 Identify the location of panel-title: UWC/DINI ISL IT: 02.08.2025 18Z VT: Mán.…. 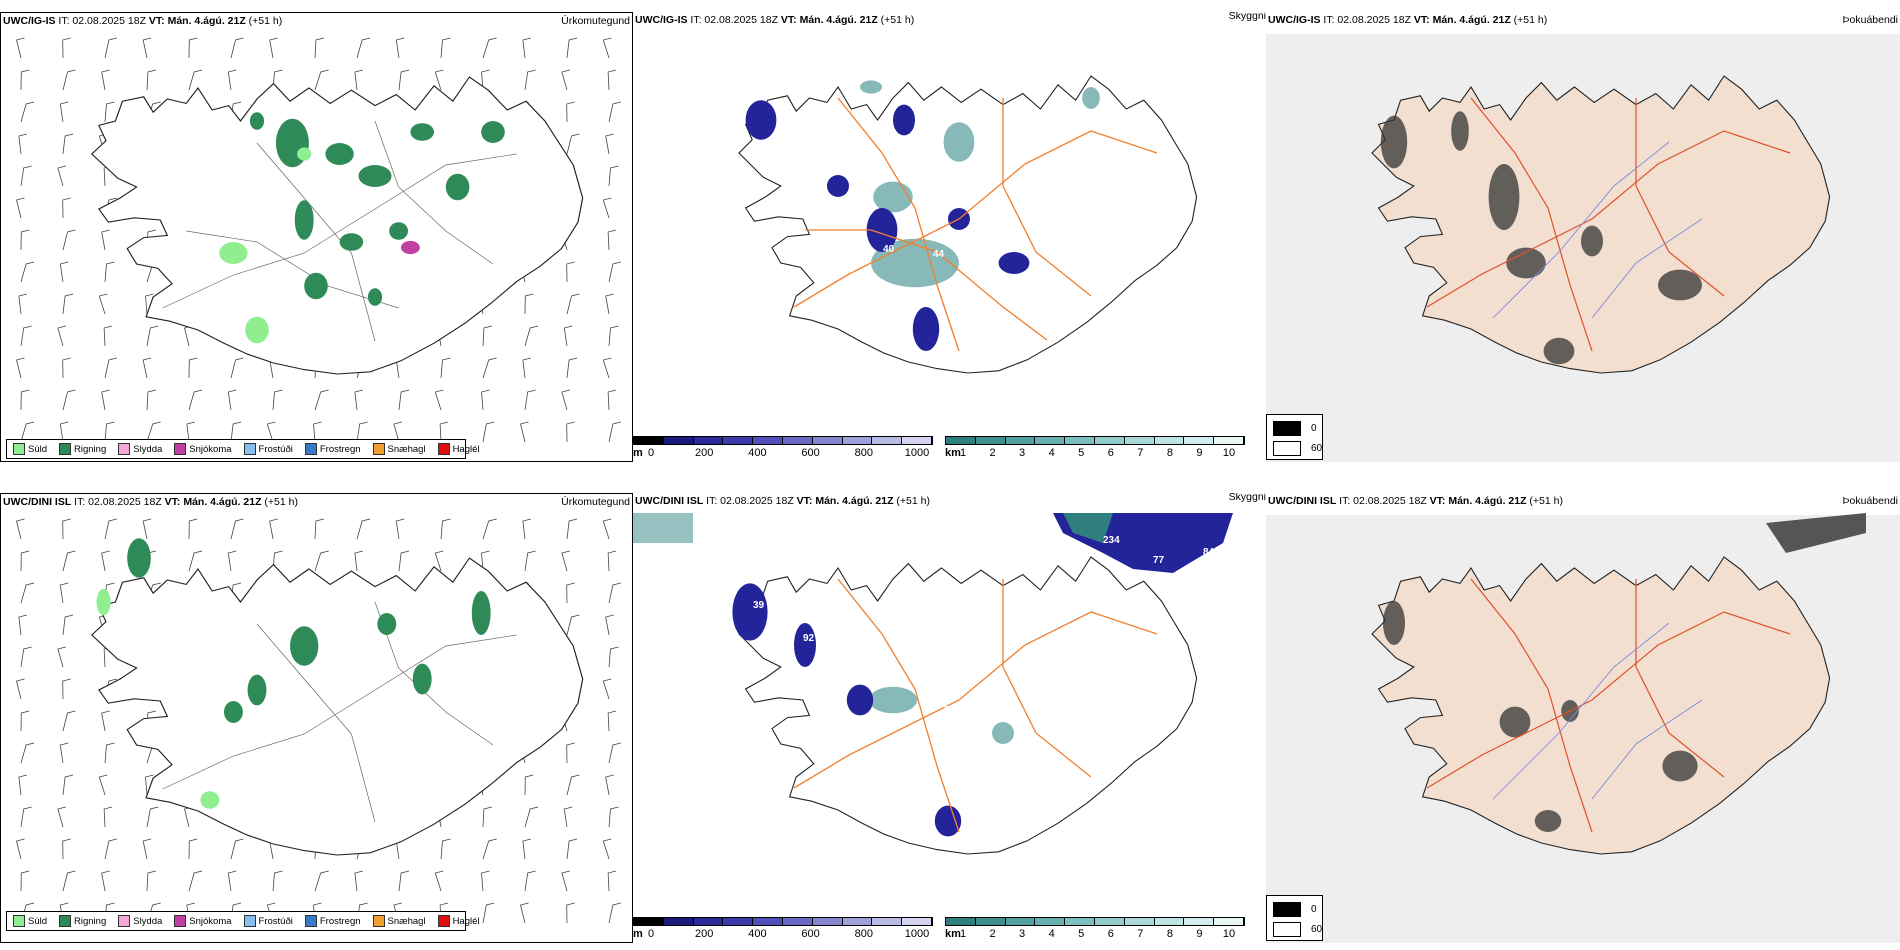
(150, 502).